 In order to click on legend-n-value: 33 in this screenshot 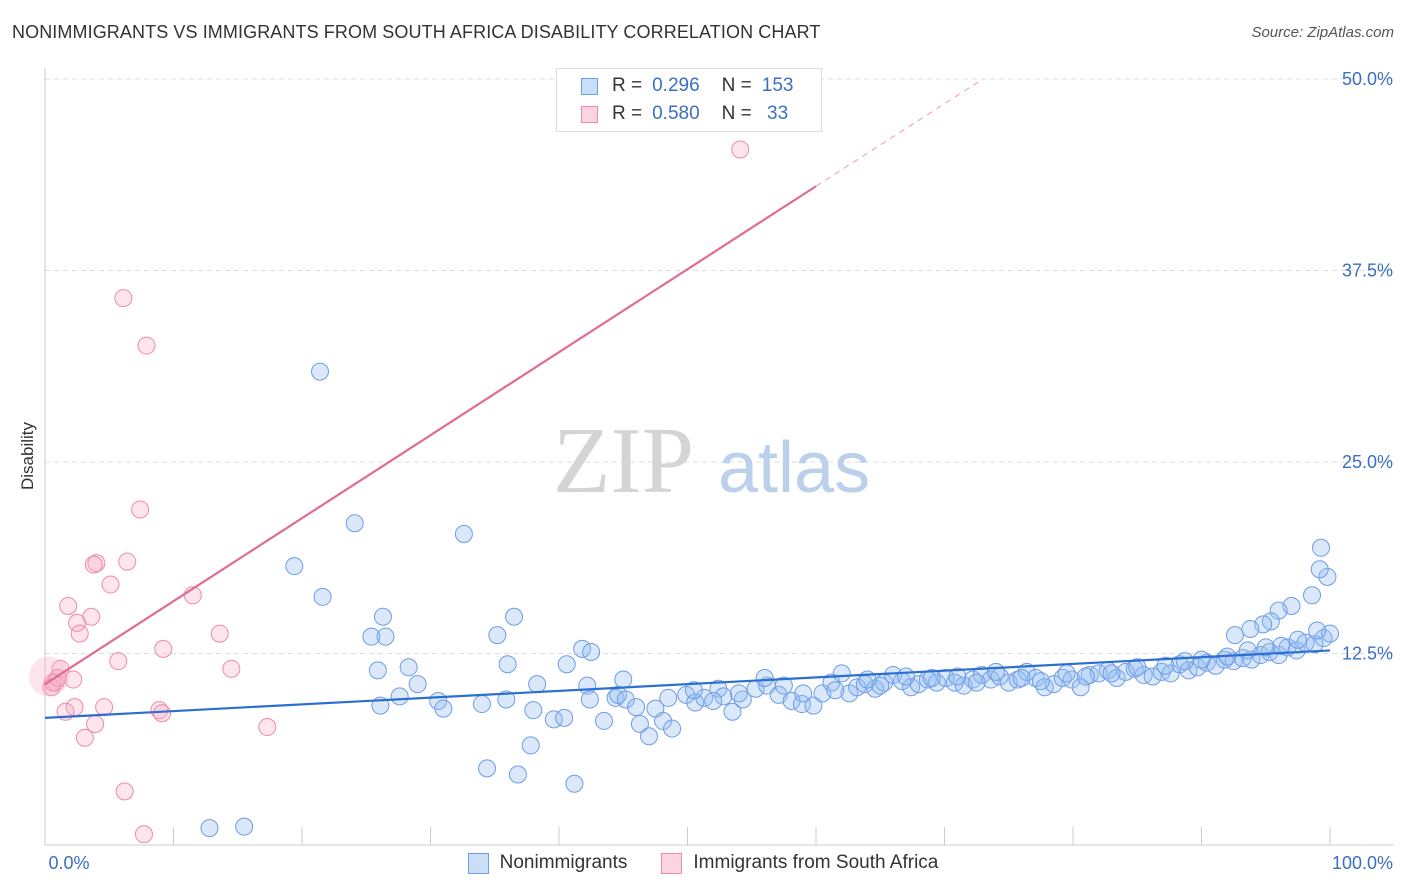, I will do `click(775, 113)`.